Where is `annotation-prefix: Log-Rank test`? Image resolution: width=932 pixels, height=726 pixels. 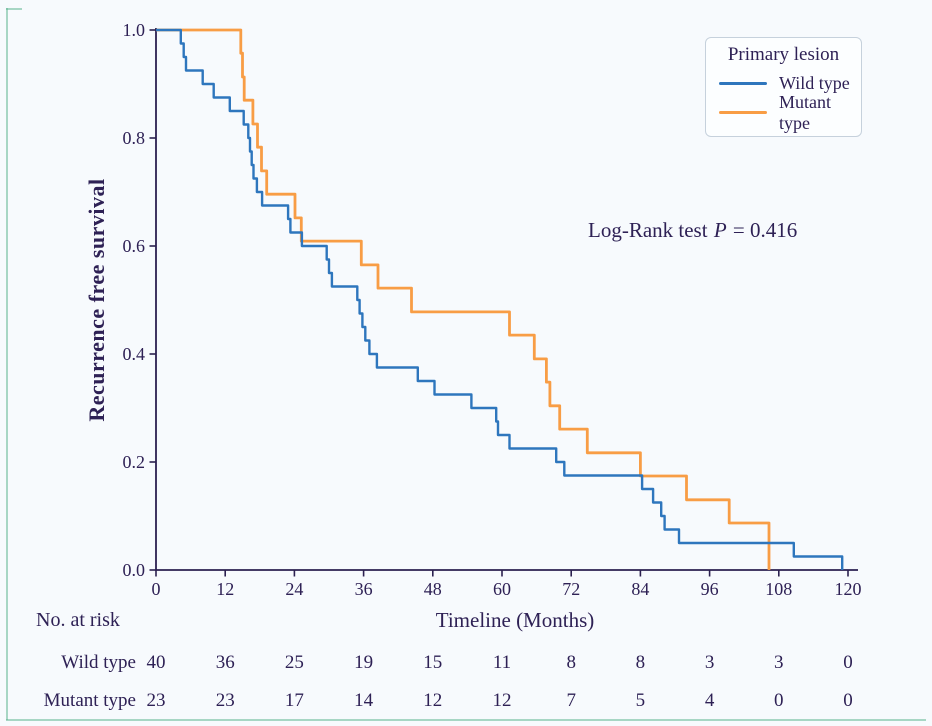
annotation-prefix: Log-Rank test is located at coordinates (650, 230).